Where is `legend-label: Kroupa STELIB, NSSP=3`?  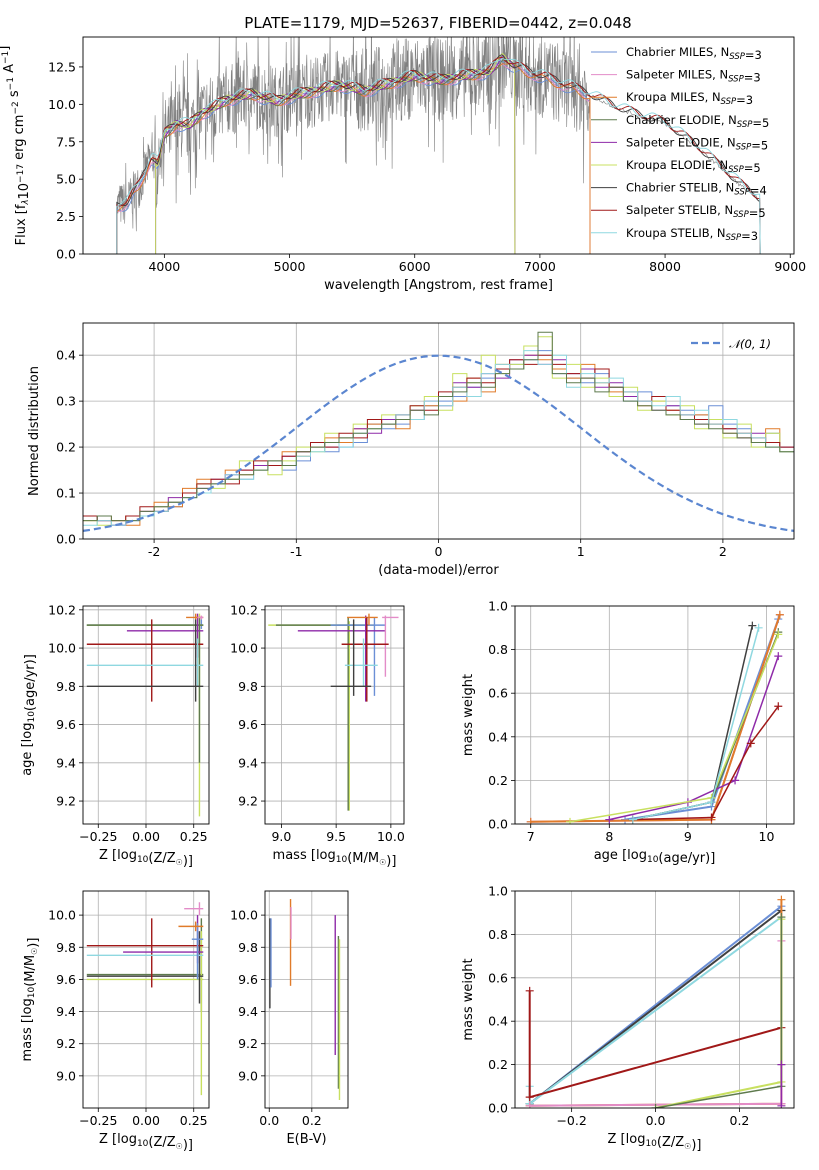
legend-label: Kroupa STELIB, NSSP=3 is located at coordinates (692, 234).